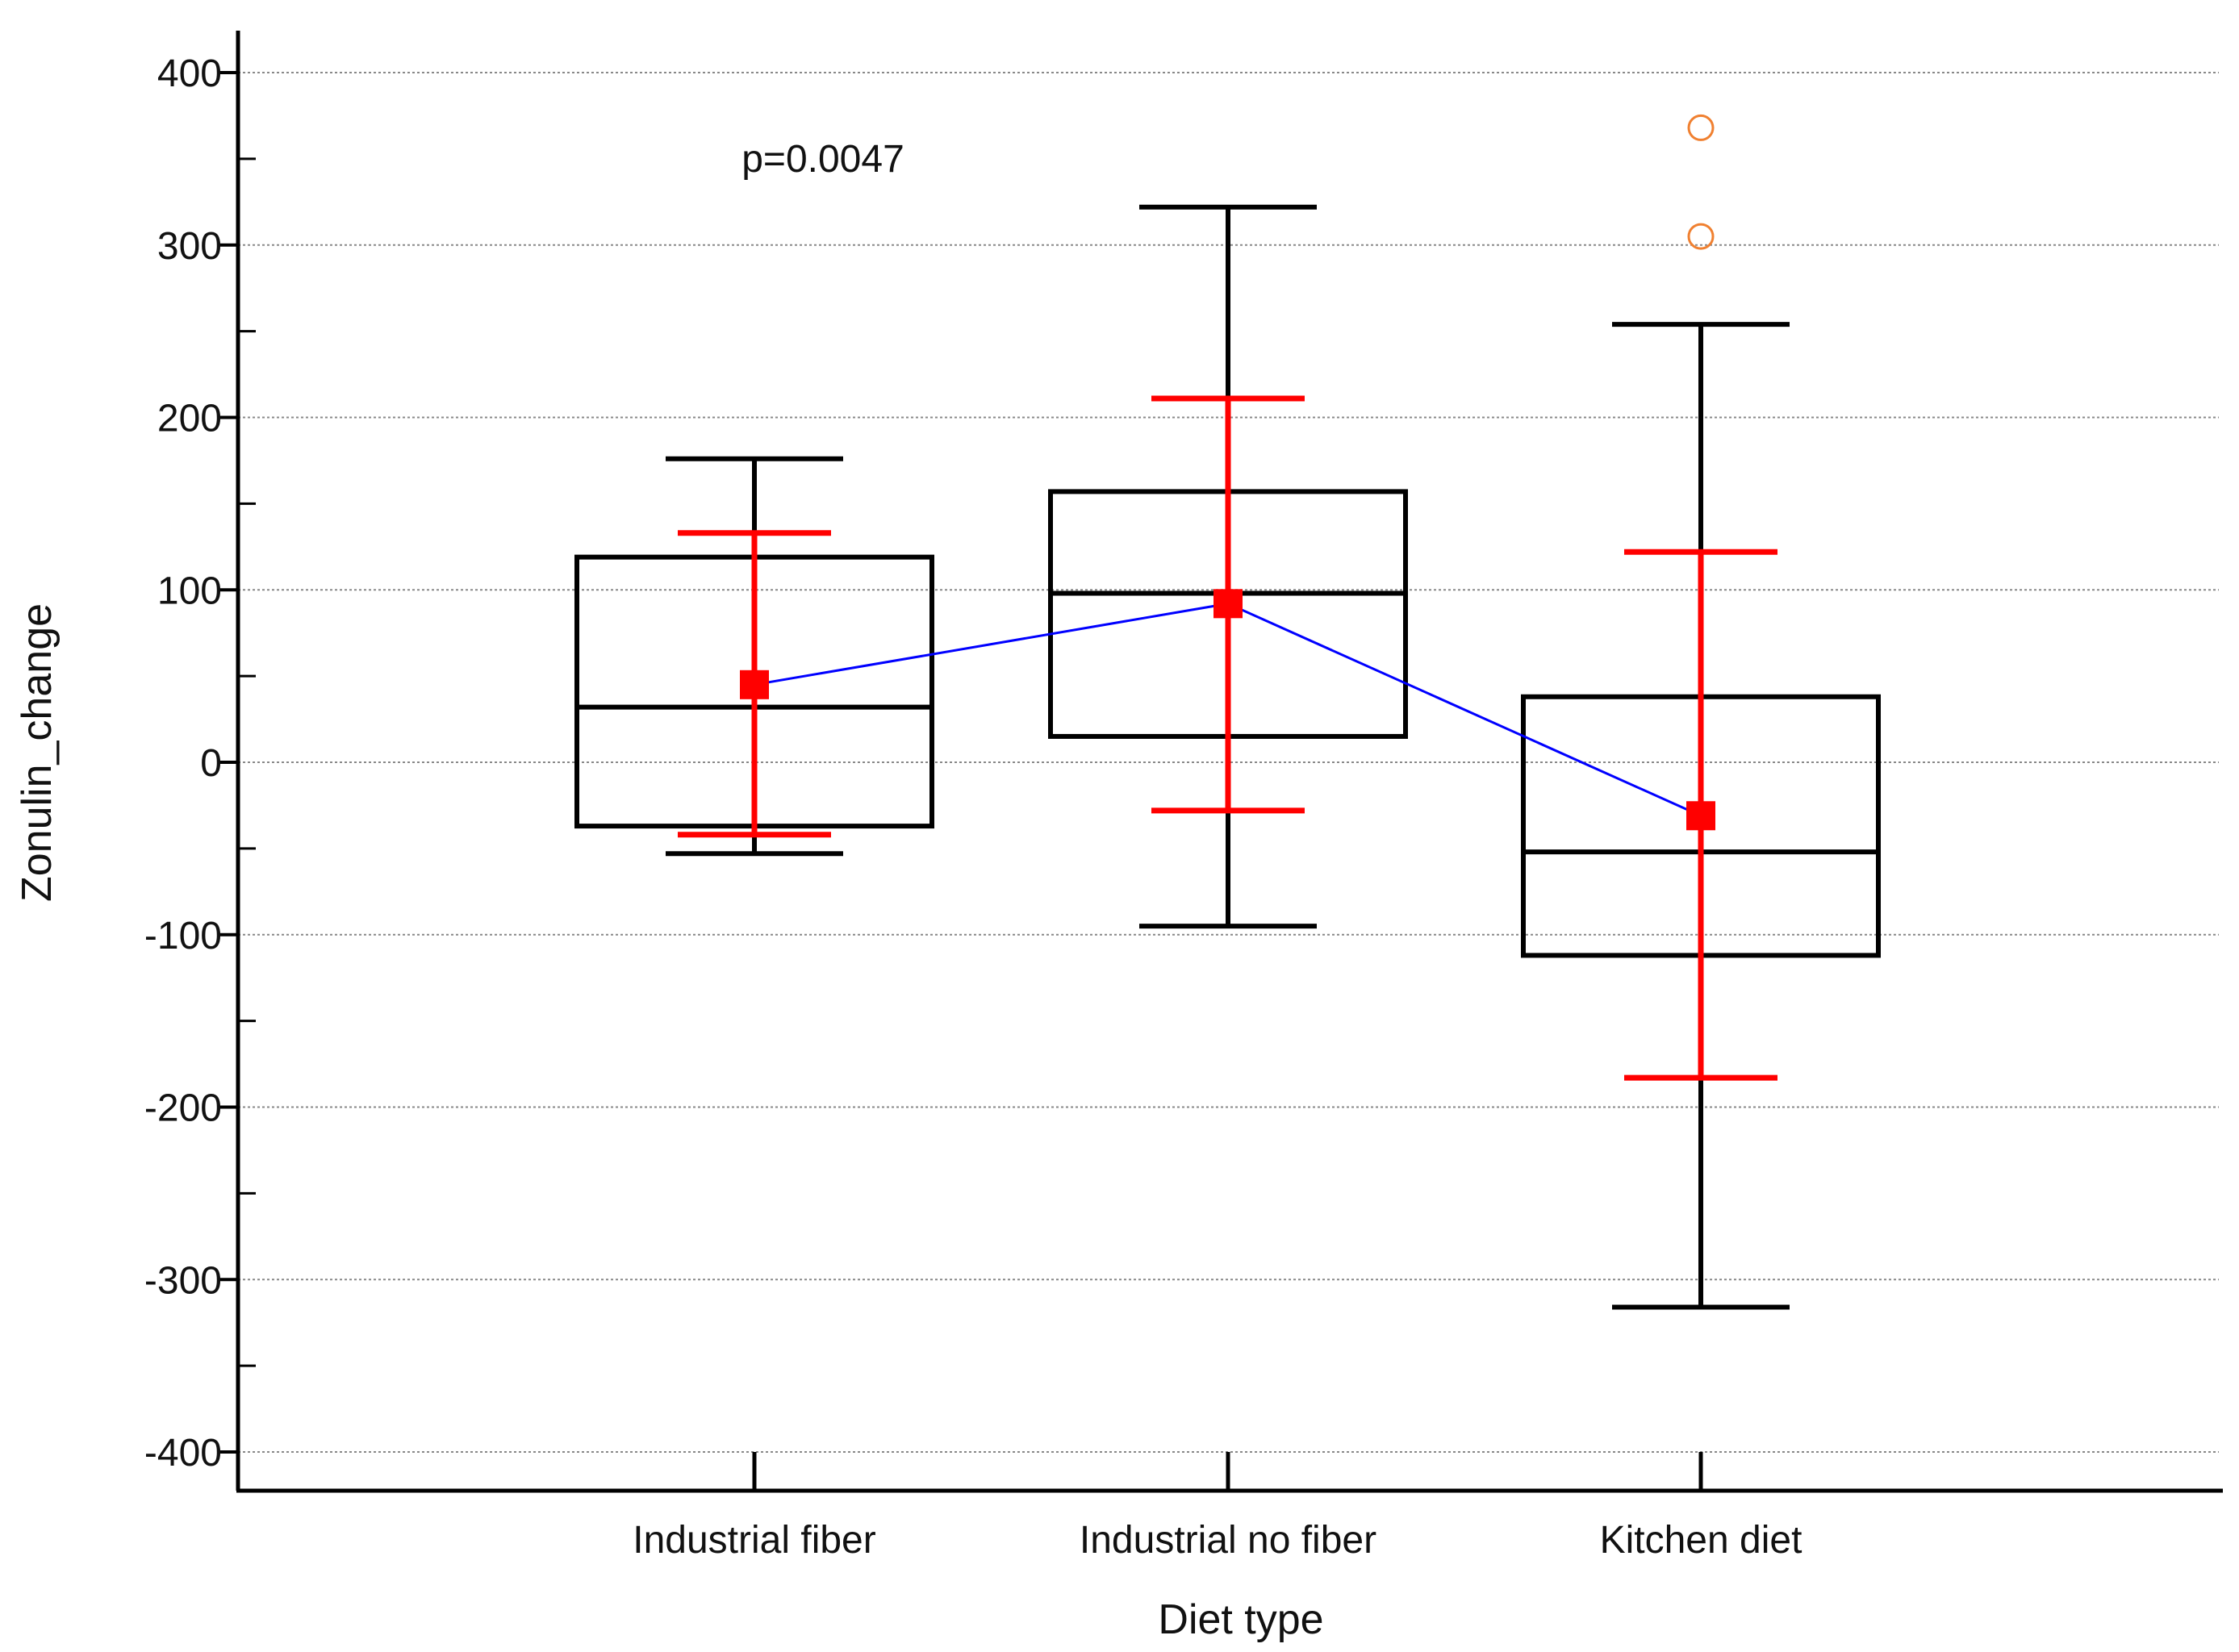 The height and width of the screenshot is (1652, 2239). I want to click on y-axis: 400 300 200 100 0 -100 -200 -300 -400, so click(200, 761).